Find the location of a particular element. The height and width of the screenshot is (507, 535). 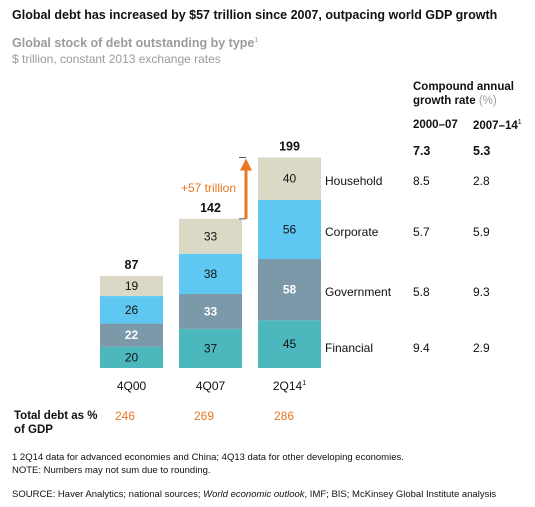

value-label-financial-2q14: 45 is located at coordinates (290, 344).